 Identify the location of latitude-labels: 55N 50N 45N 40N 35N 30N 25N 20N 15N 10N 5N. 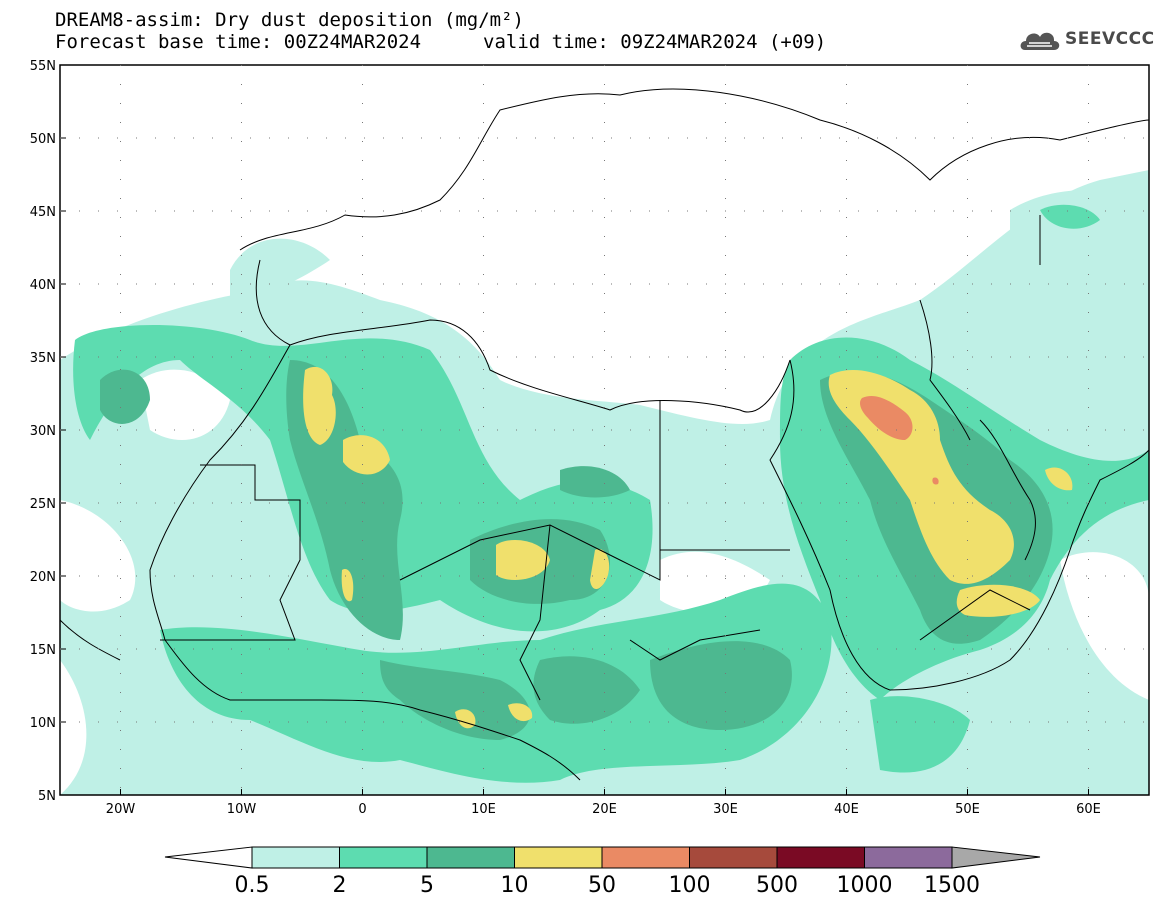
(43, 431).